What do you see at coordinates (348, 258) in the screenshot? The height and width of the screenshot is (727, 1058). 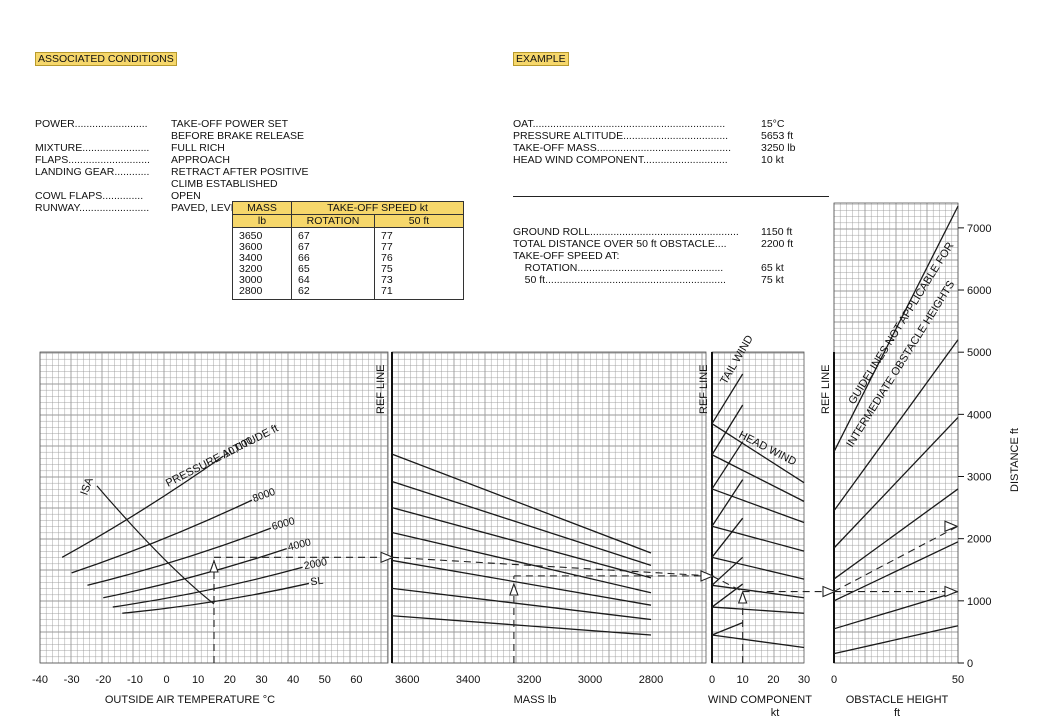 I see `table-row: 3400 66 76` at bounding box center [348, 258].